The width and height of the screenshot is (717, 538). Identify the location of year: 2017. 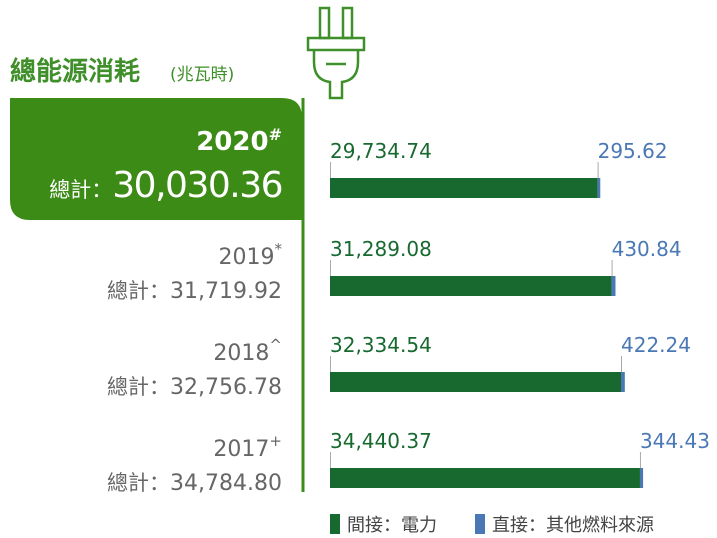
(241, 449).